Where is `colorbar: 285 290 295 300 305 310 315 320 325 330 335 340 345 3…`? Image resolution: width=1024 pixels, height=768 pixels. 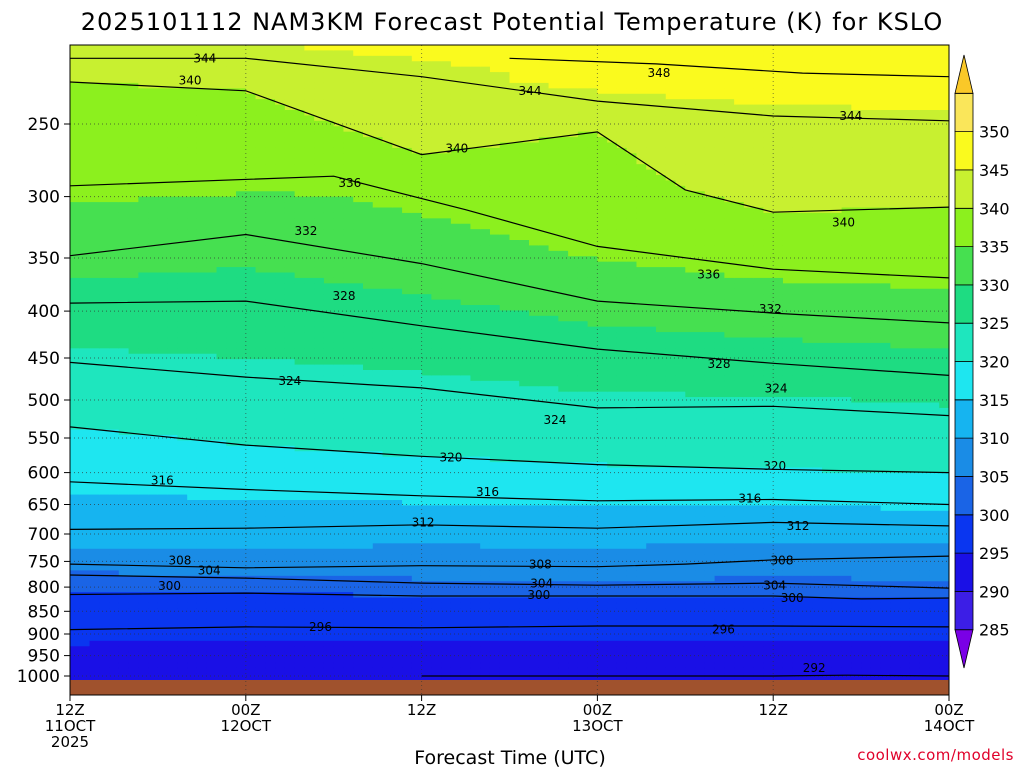
colorbar: 285 290 295 300 305 310 315 320 325 330 335 340 345 3… is located at coordinates (982, 361).